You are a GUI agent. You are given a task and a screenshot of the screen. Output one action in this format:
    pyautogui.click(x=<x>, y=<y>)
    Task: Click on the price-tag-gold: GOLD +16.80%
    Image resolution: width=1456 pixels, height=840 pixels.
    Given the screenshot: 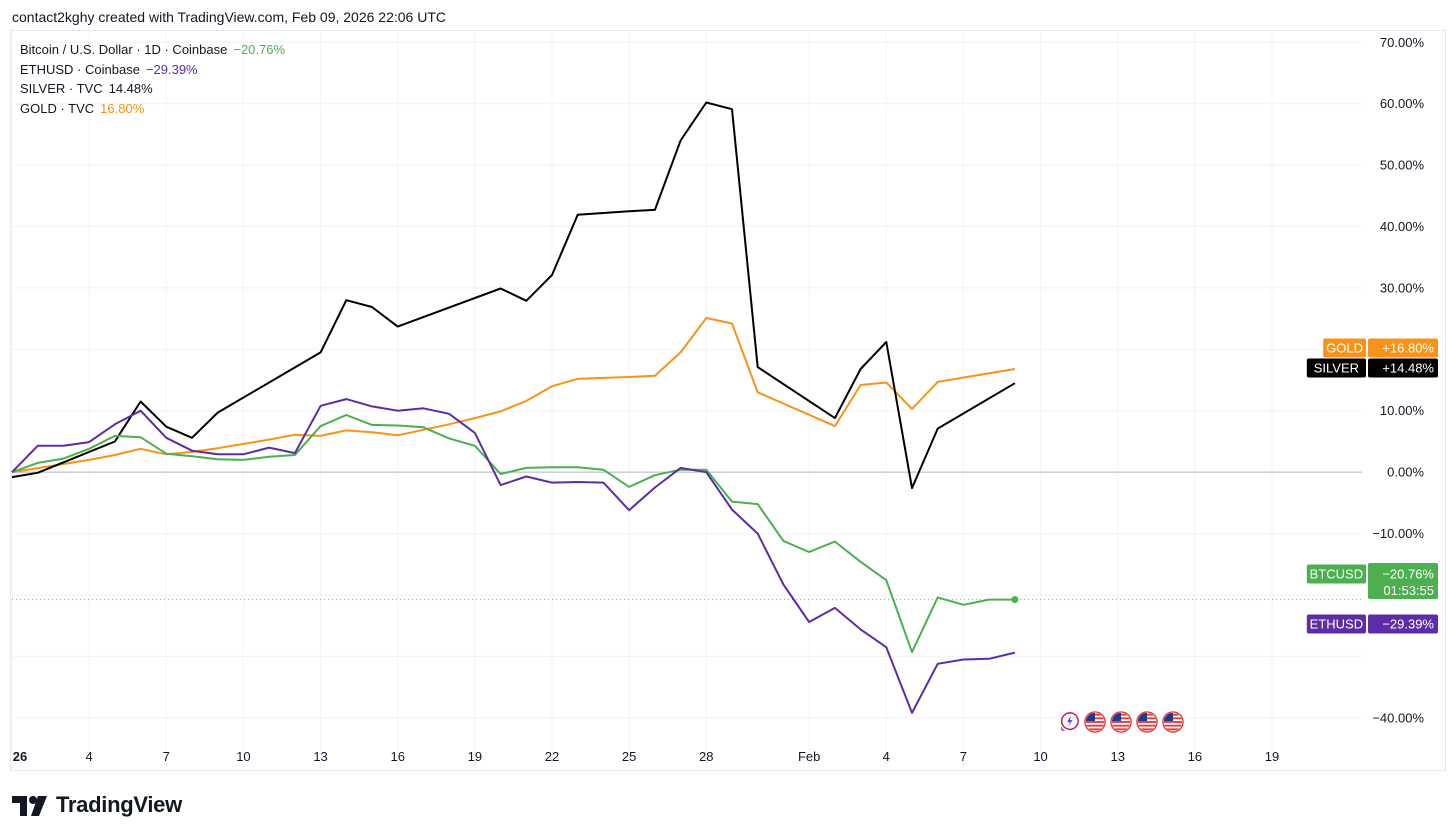 What is the action you would take?
    pyautogui.click(x=1380, y=348)
    